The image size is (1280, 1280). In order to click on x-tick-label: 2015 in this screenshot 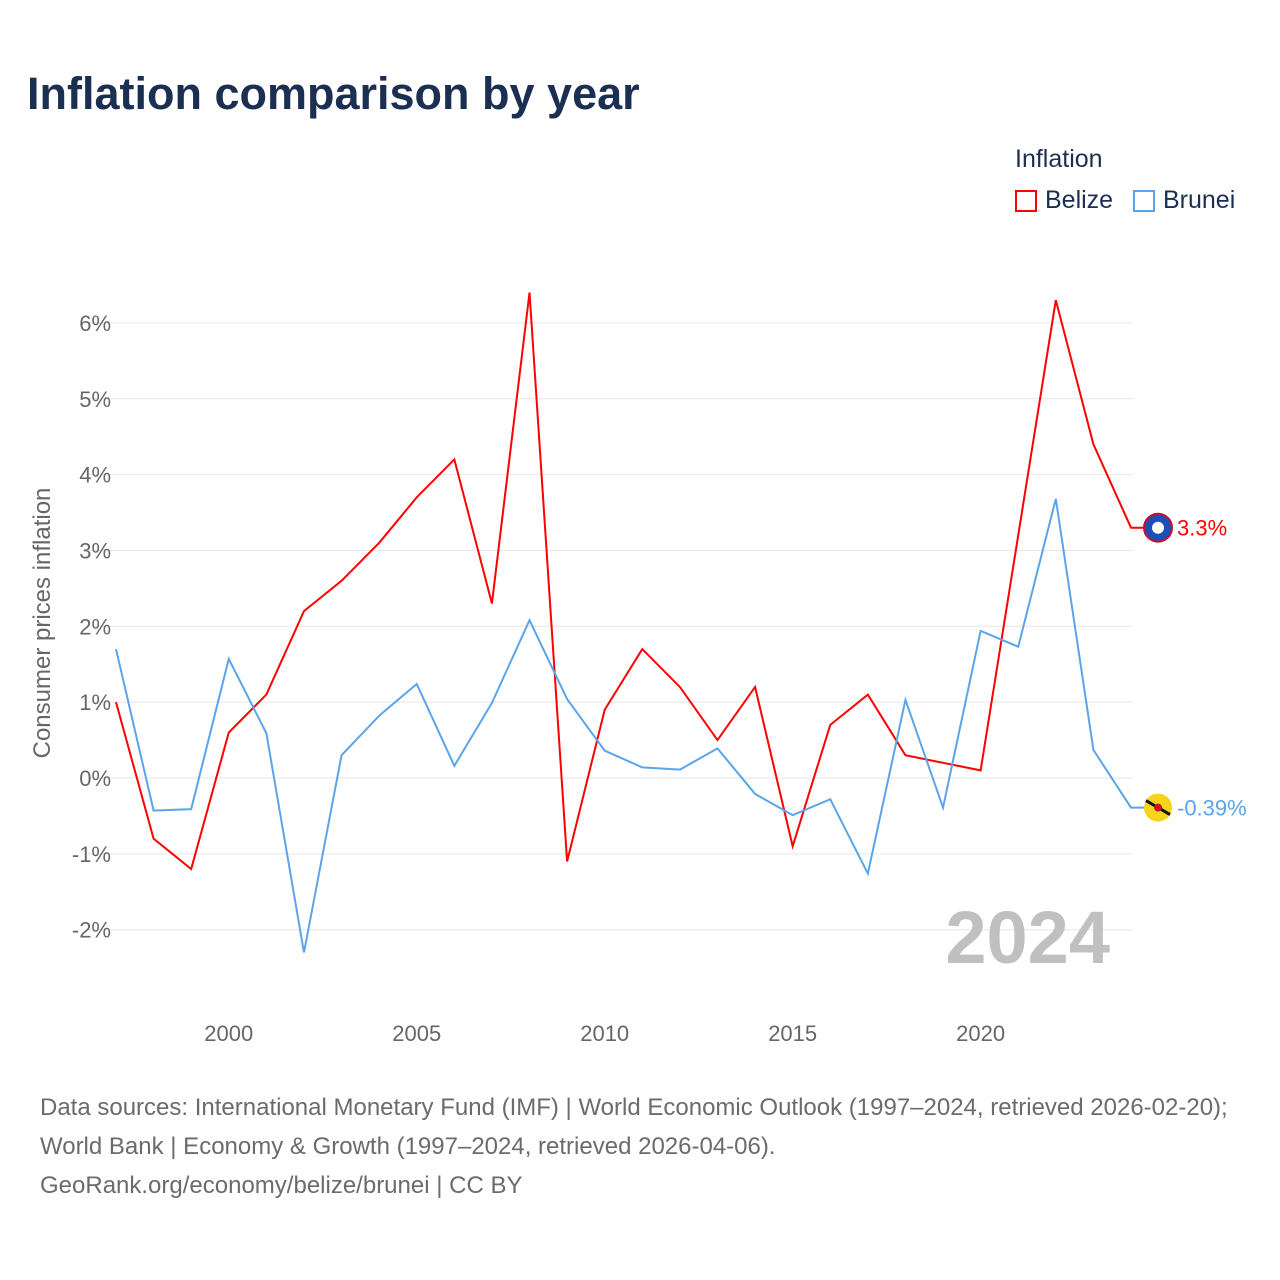, I will do `click(792, 1033)`.